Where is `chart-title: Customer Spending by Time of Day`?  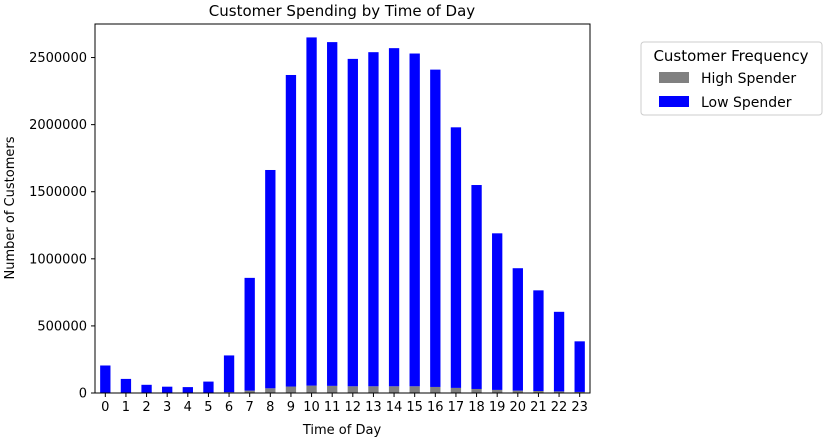 chart-title: Customer Spending by Time of Day is located at coordinates (342, 11).